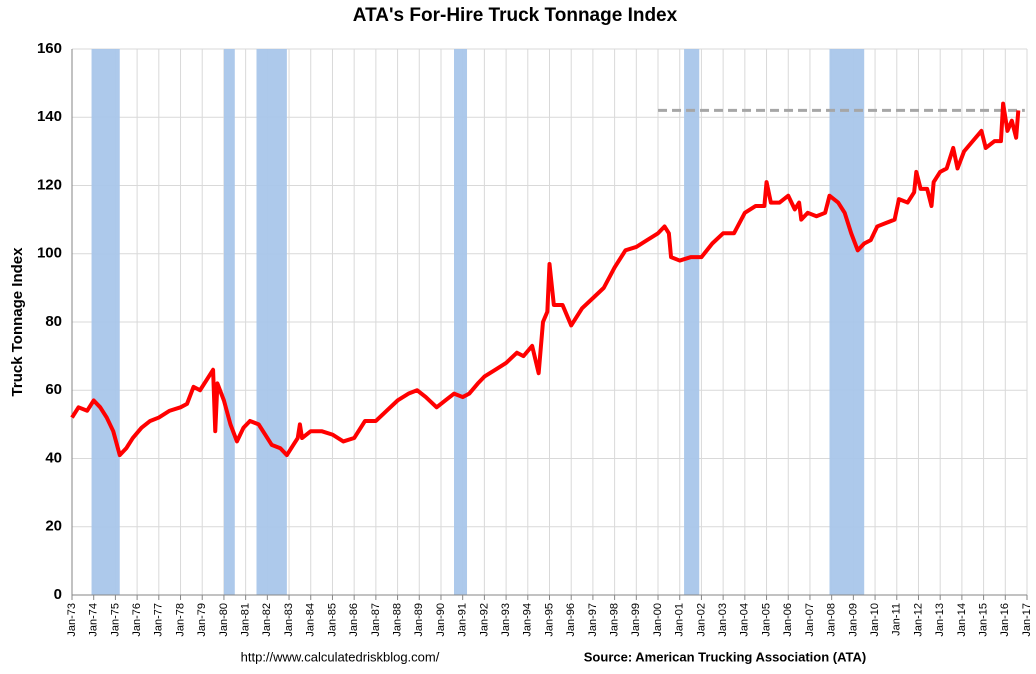 The height and width of the screenshot is (674, 1036). What do you see at coordinates (17, 322) in the screenshot?
I see `y-axis-label: Truck Tonnage Index` at bounding box center [17, 322].